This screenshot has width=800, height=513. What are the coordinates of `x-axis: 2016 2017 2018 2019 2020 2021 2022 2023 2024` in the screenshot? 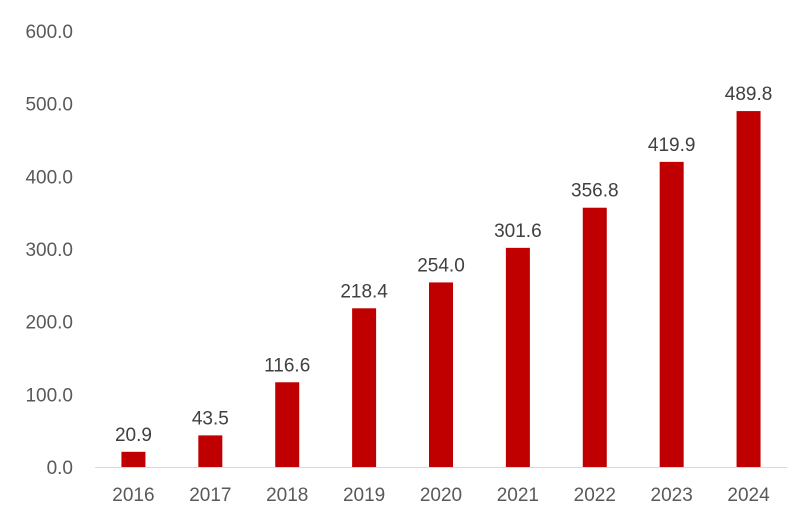 It's located at (441, 495).